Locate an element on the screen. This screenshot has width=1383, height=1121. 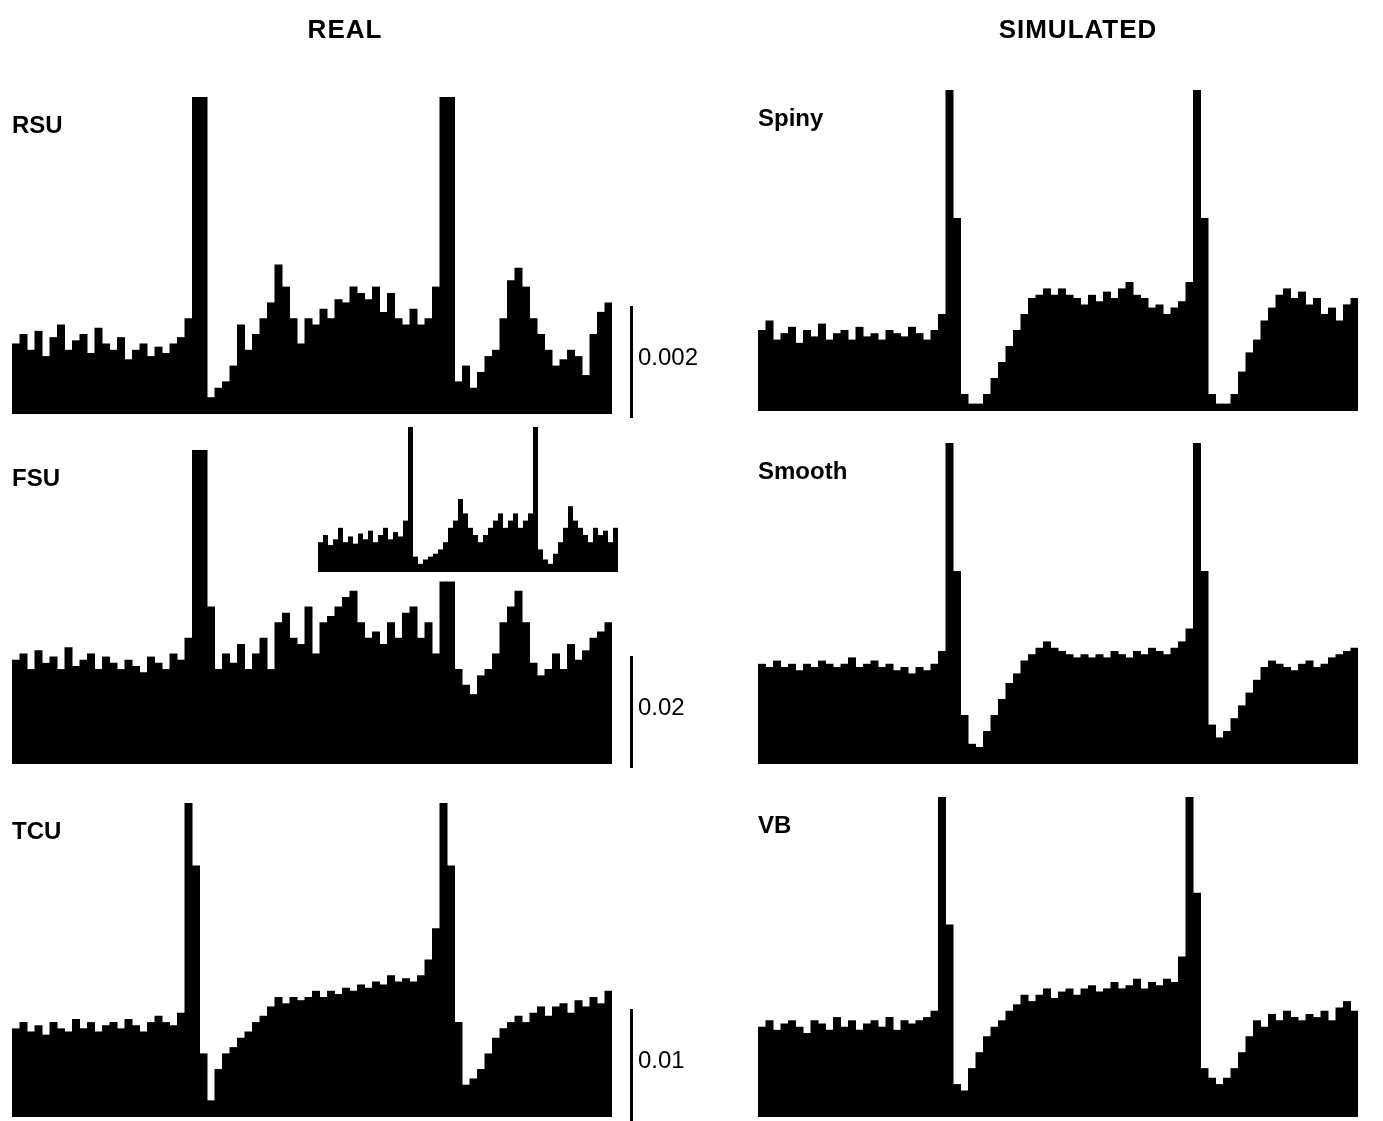
chart-subtitle: REAL is located at coordinates (345, 29).